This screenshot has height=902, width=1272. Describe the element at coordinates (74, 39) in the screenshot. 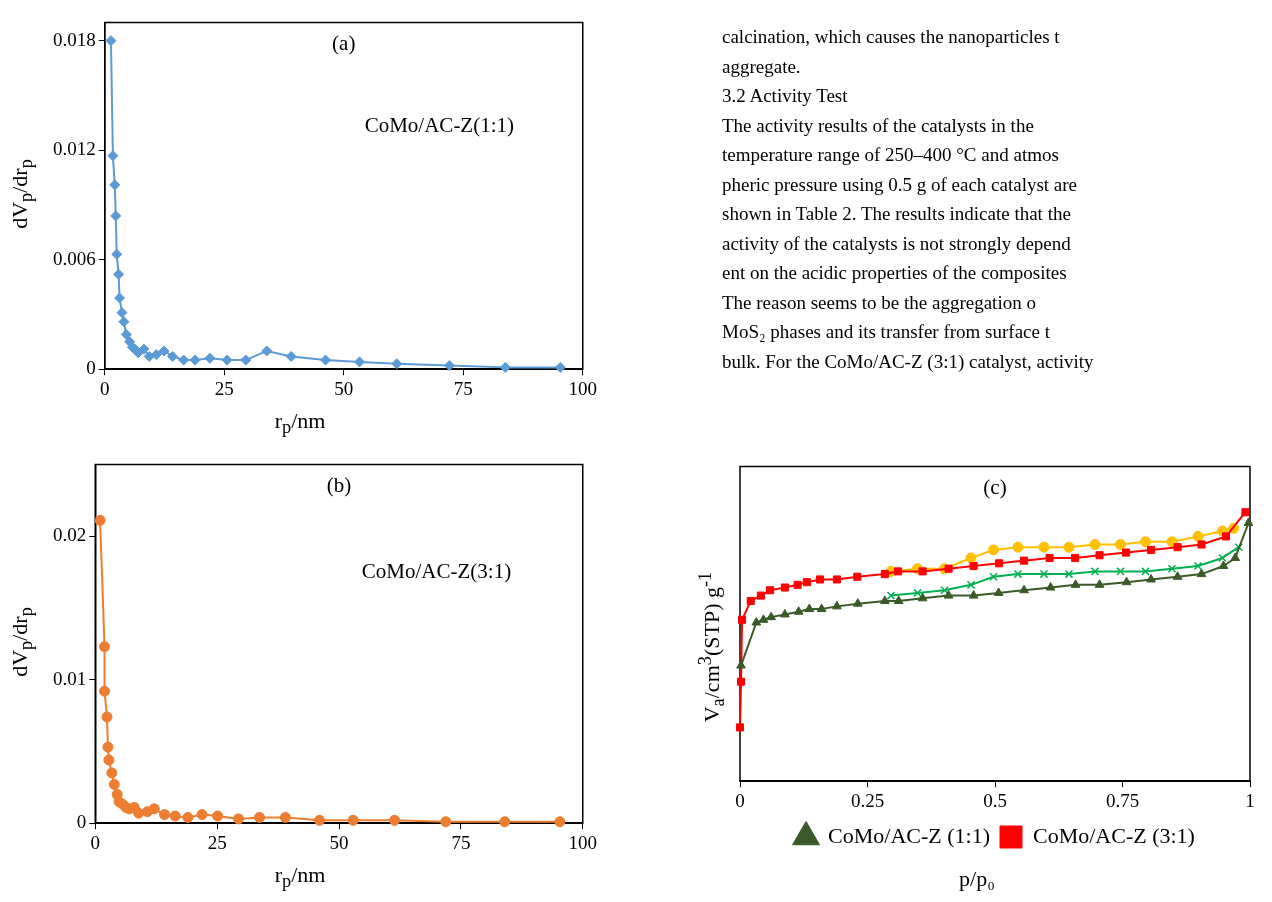

I see `y-tick-label: 0.018` at that location.